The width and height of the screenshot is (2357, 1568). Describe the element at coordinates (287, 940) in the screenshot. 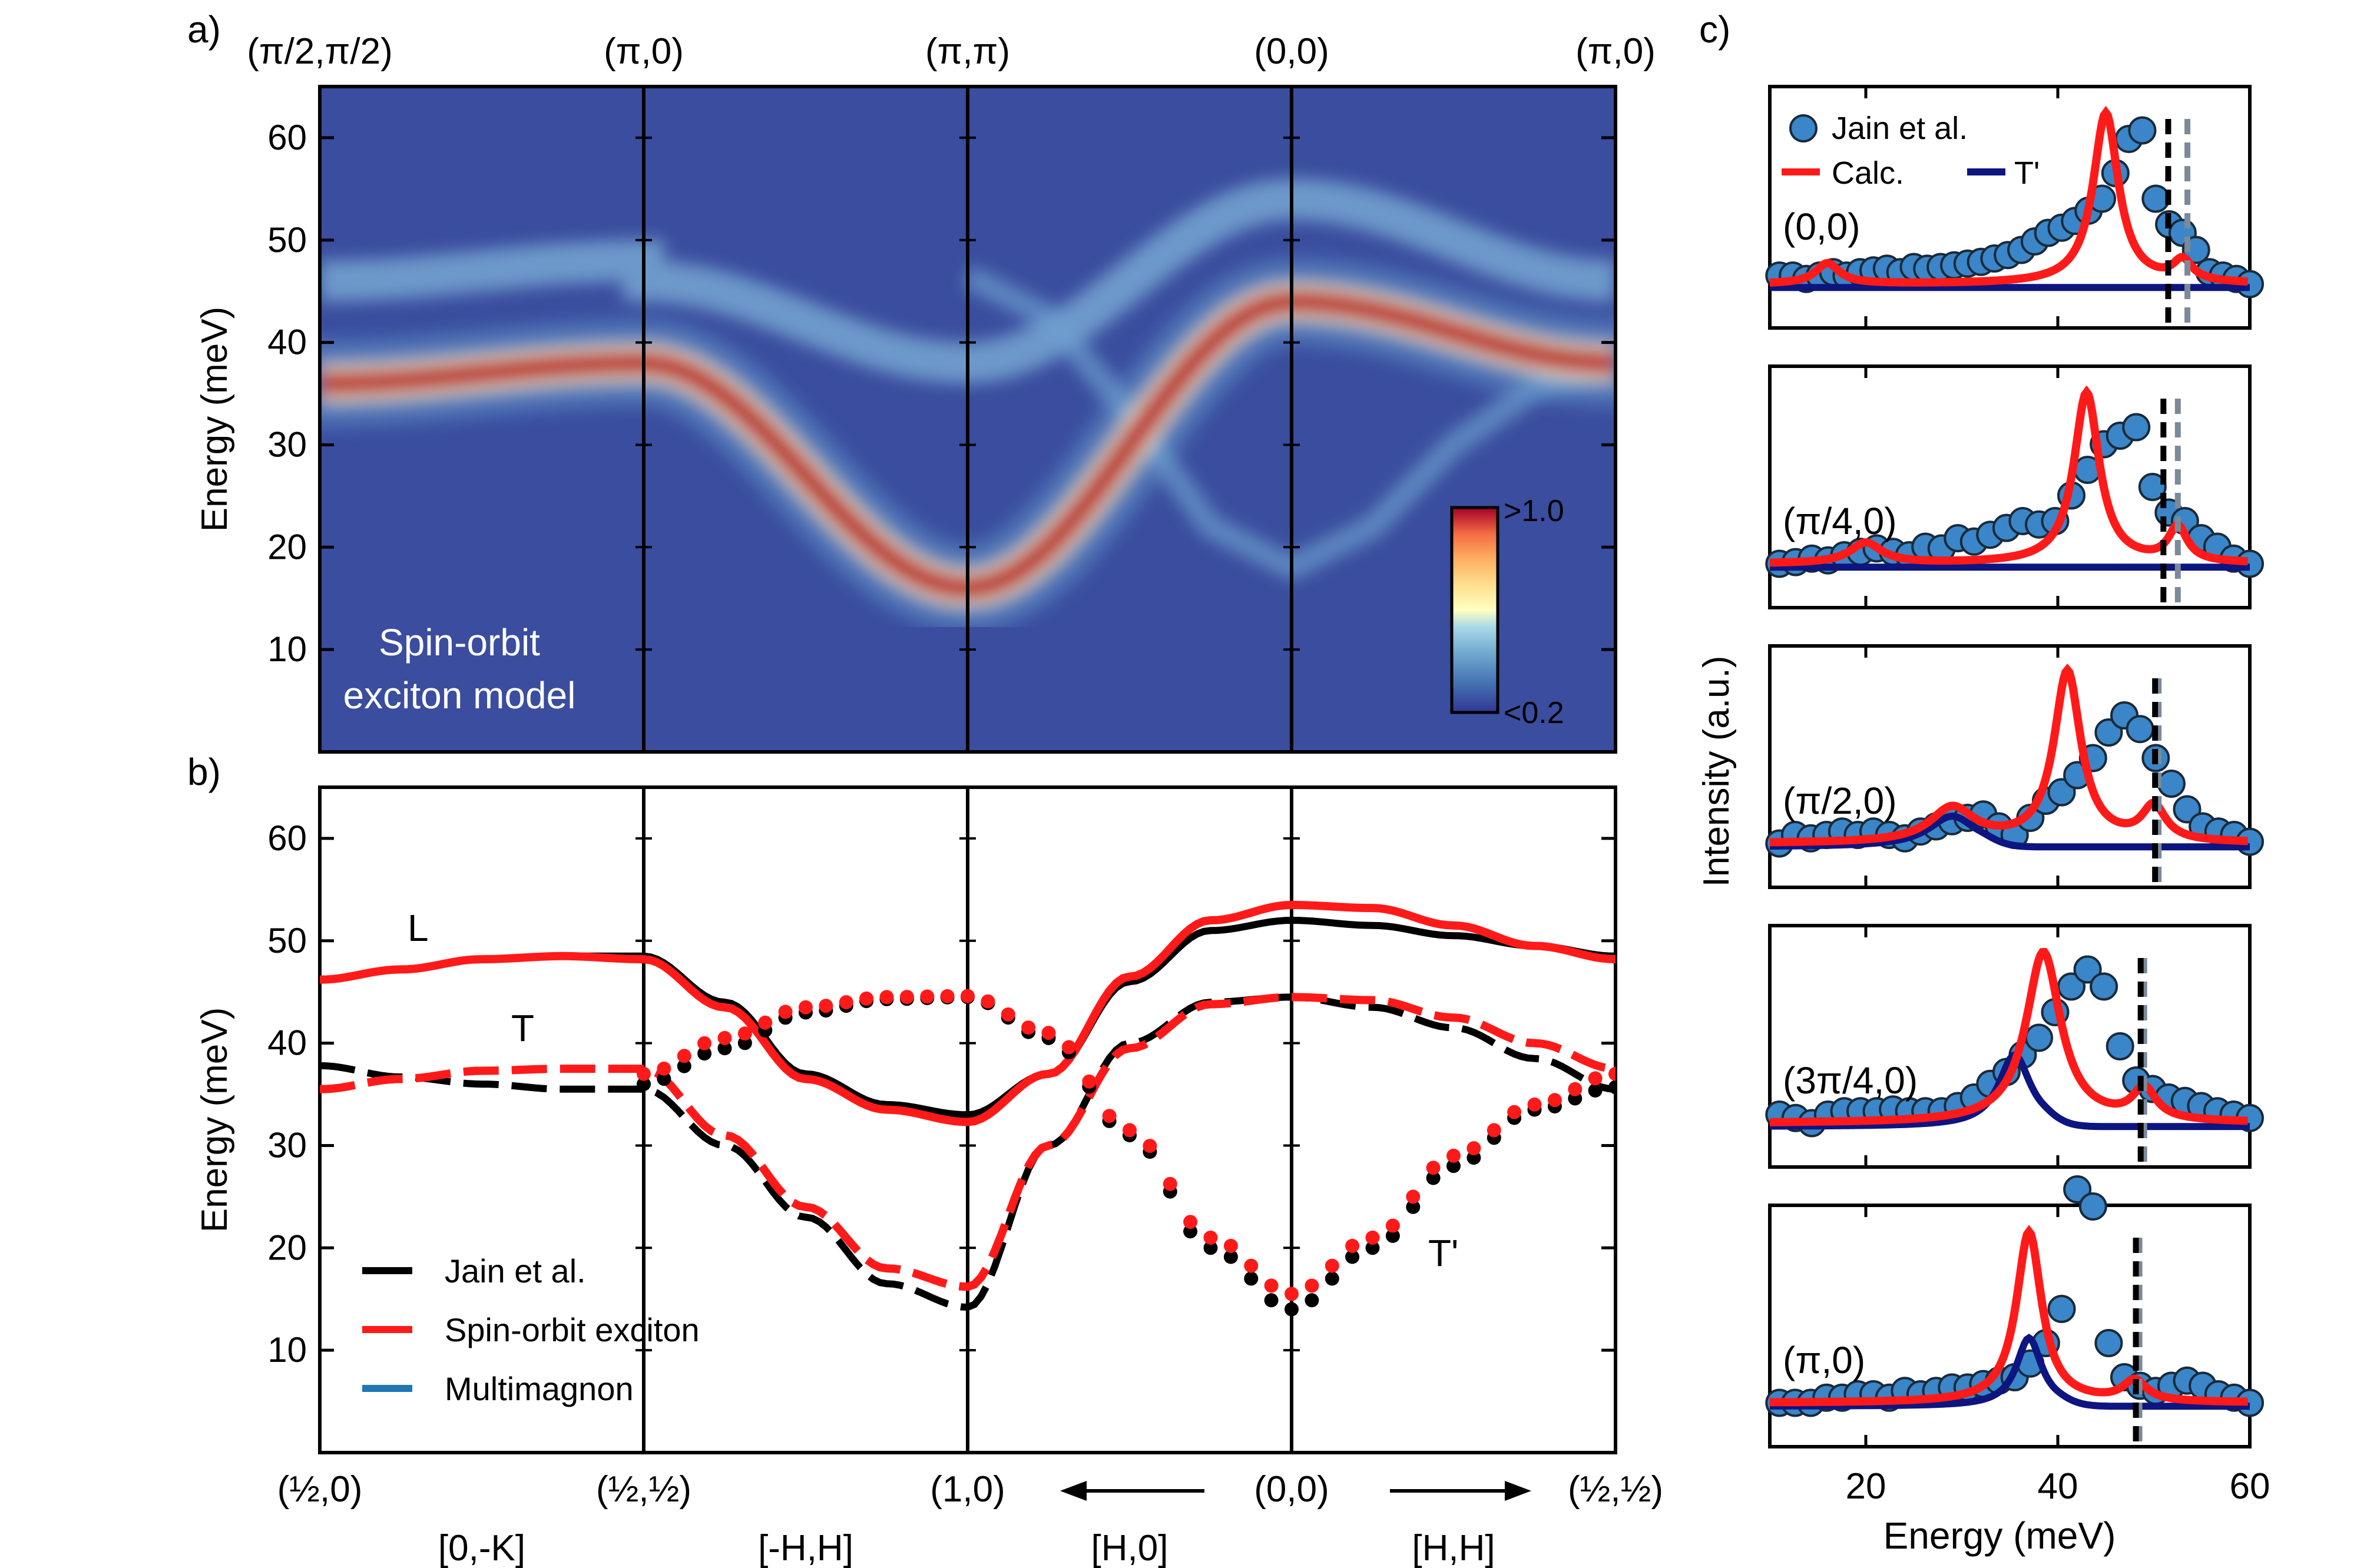

I see `dispersion-ytick-label: 50` at that location.